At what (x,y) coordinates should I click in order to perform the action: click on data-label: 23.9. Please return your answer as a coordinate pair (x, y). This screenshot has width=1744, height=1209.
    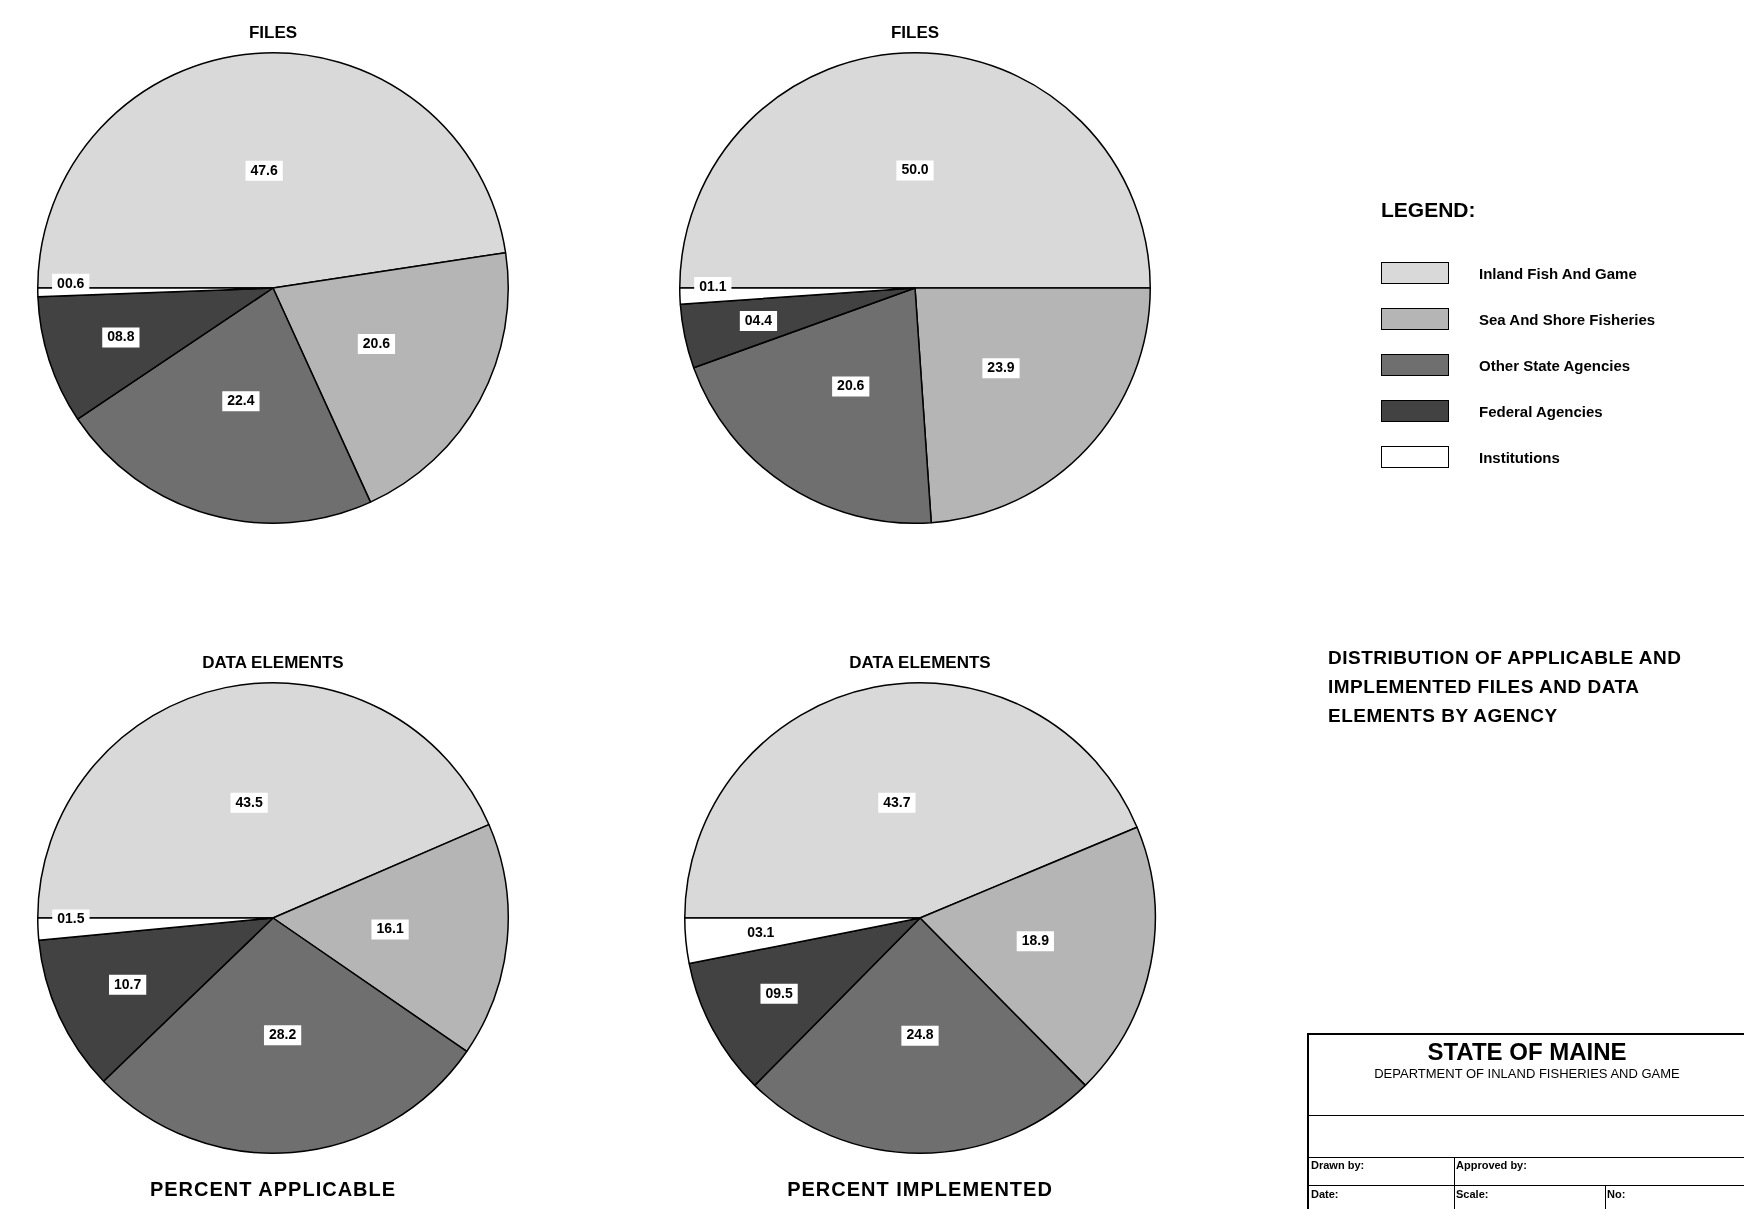
    Looking at the image, I should click on (1001, 367).